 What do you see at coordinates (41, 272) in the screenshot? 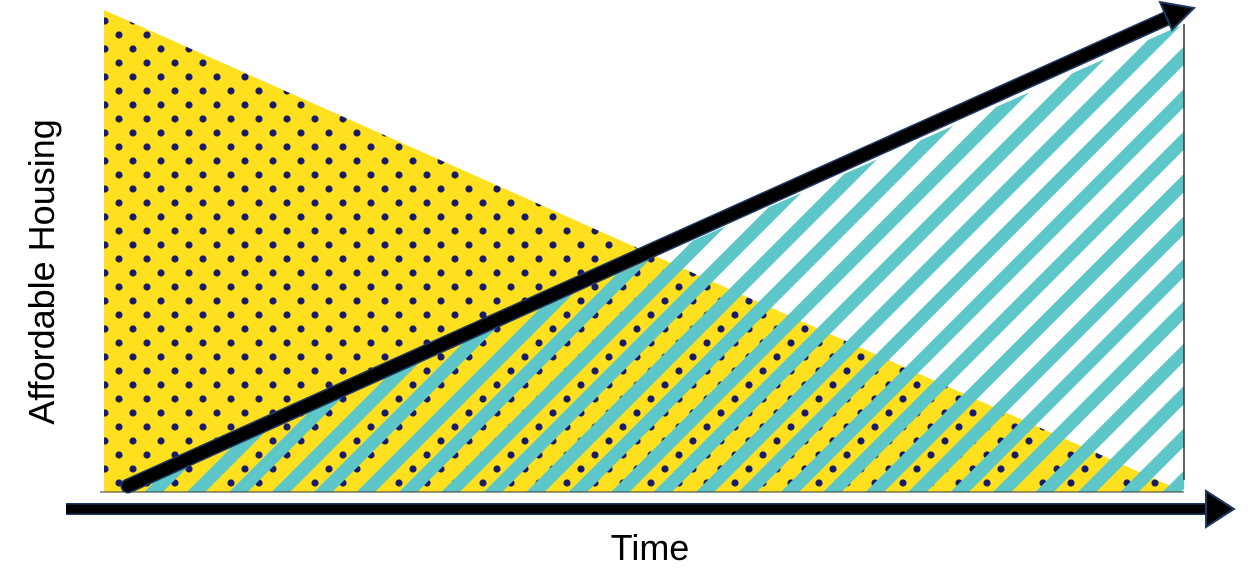
I see `y-axis-label: Affordable Housing` at bounding box center [41, 272].